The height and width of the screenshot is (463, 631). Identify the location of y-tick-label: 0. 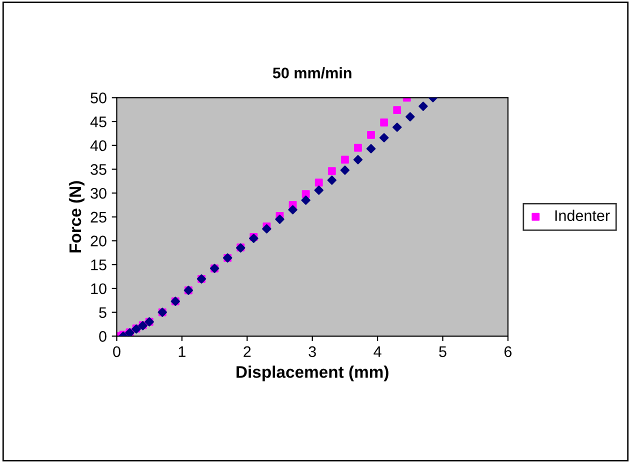
(102, 336).